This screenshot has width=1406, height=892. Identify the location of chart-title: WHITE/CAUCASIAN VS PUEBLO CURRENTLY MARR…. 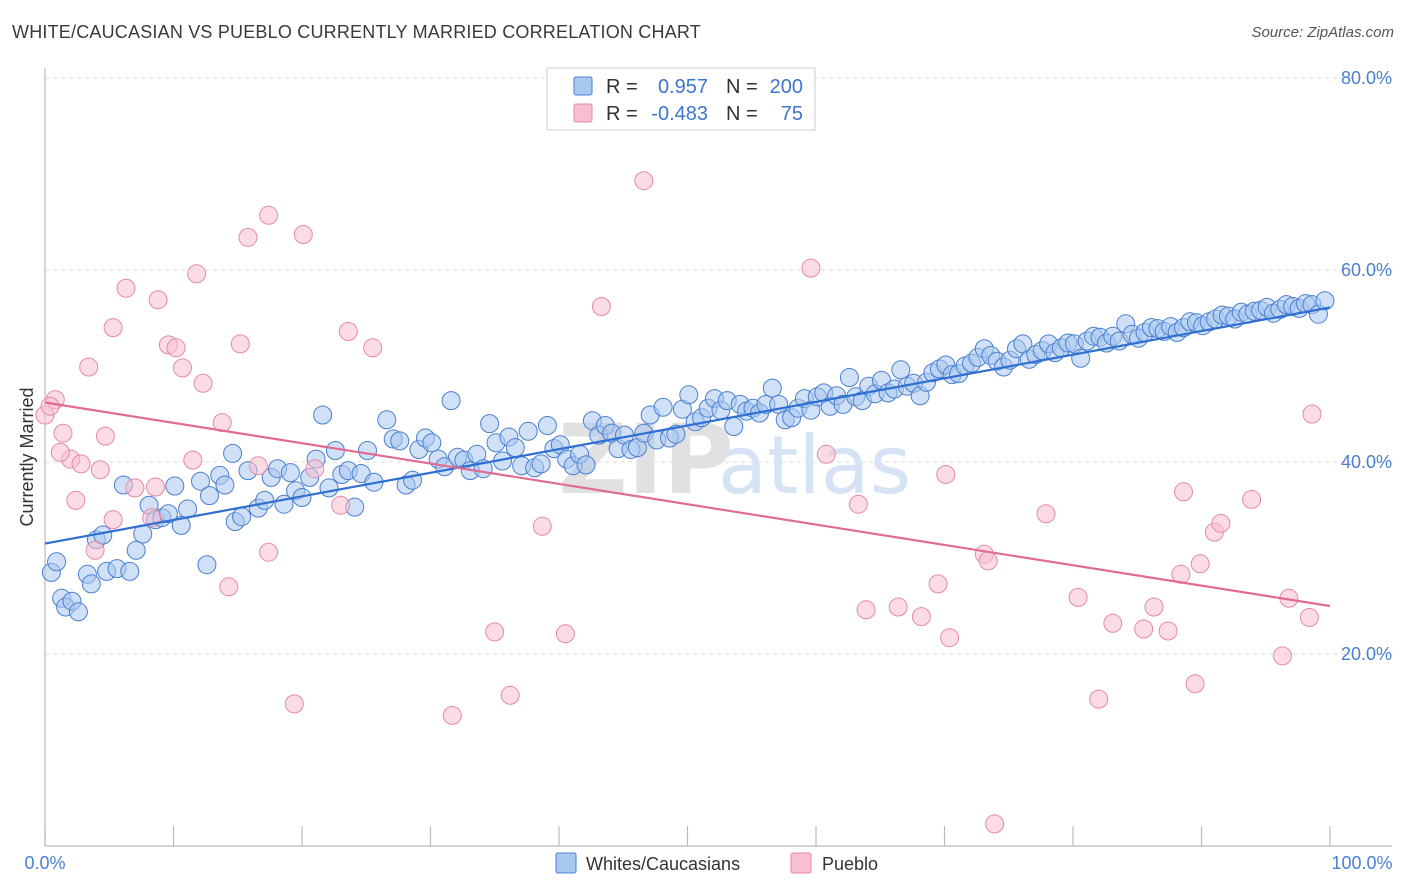
(356, 32).